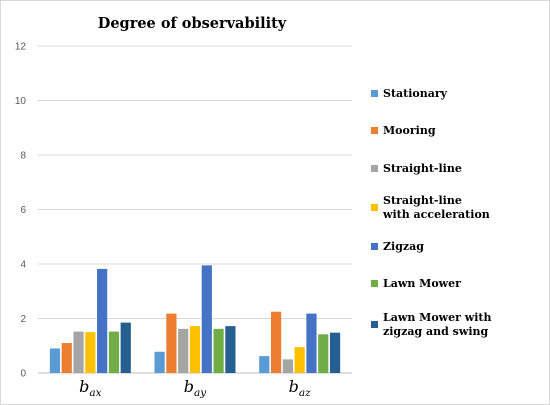 This screenshot has height=405, width=550. Describe the element at coordinates (436, 214) in the screenshot. I see `legend-label: with acceleration` at that location.